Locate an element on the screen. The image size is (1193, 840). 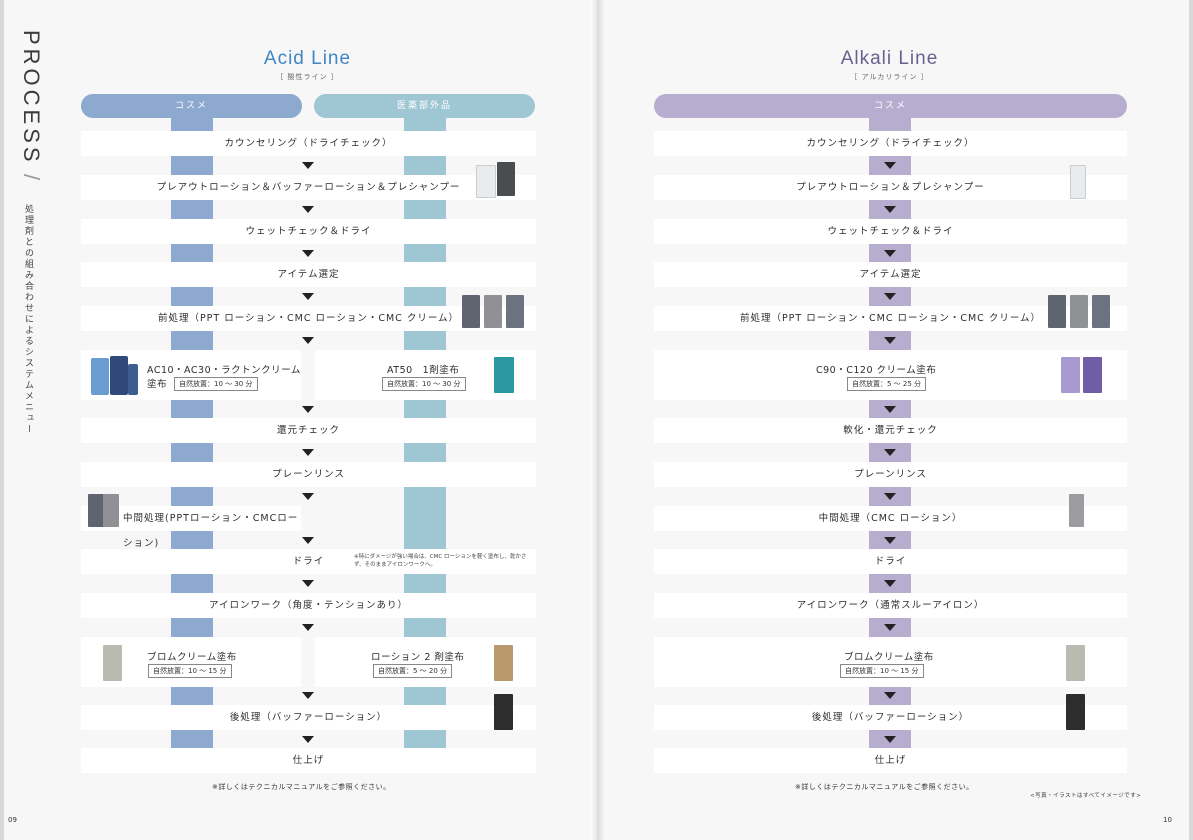
dark-pouch-image is located at coordinates (506, 179).